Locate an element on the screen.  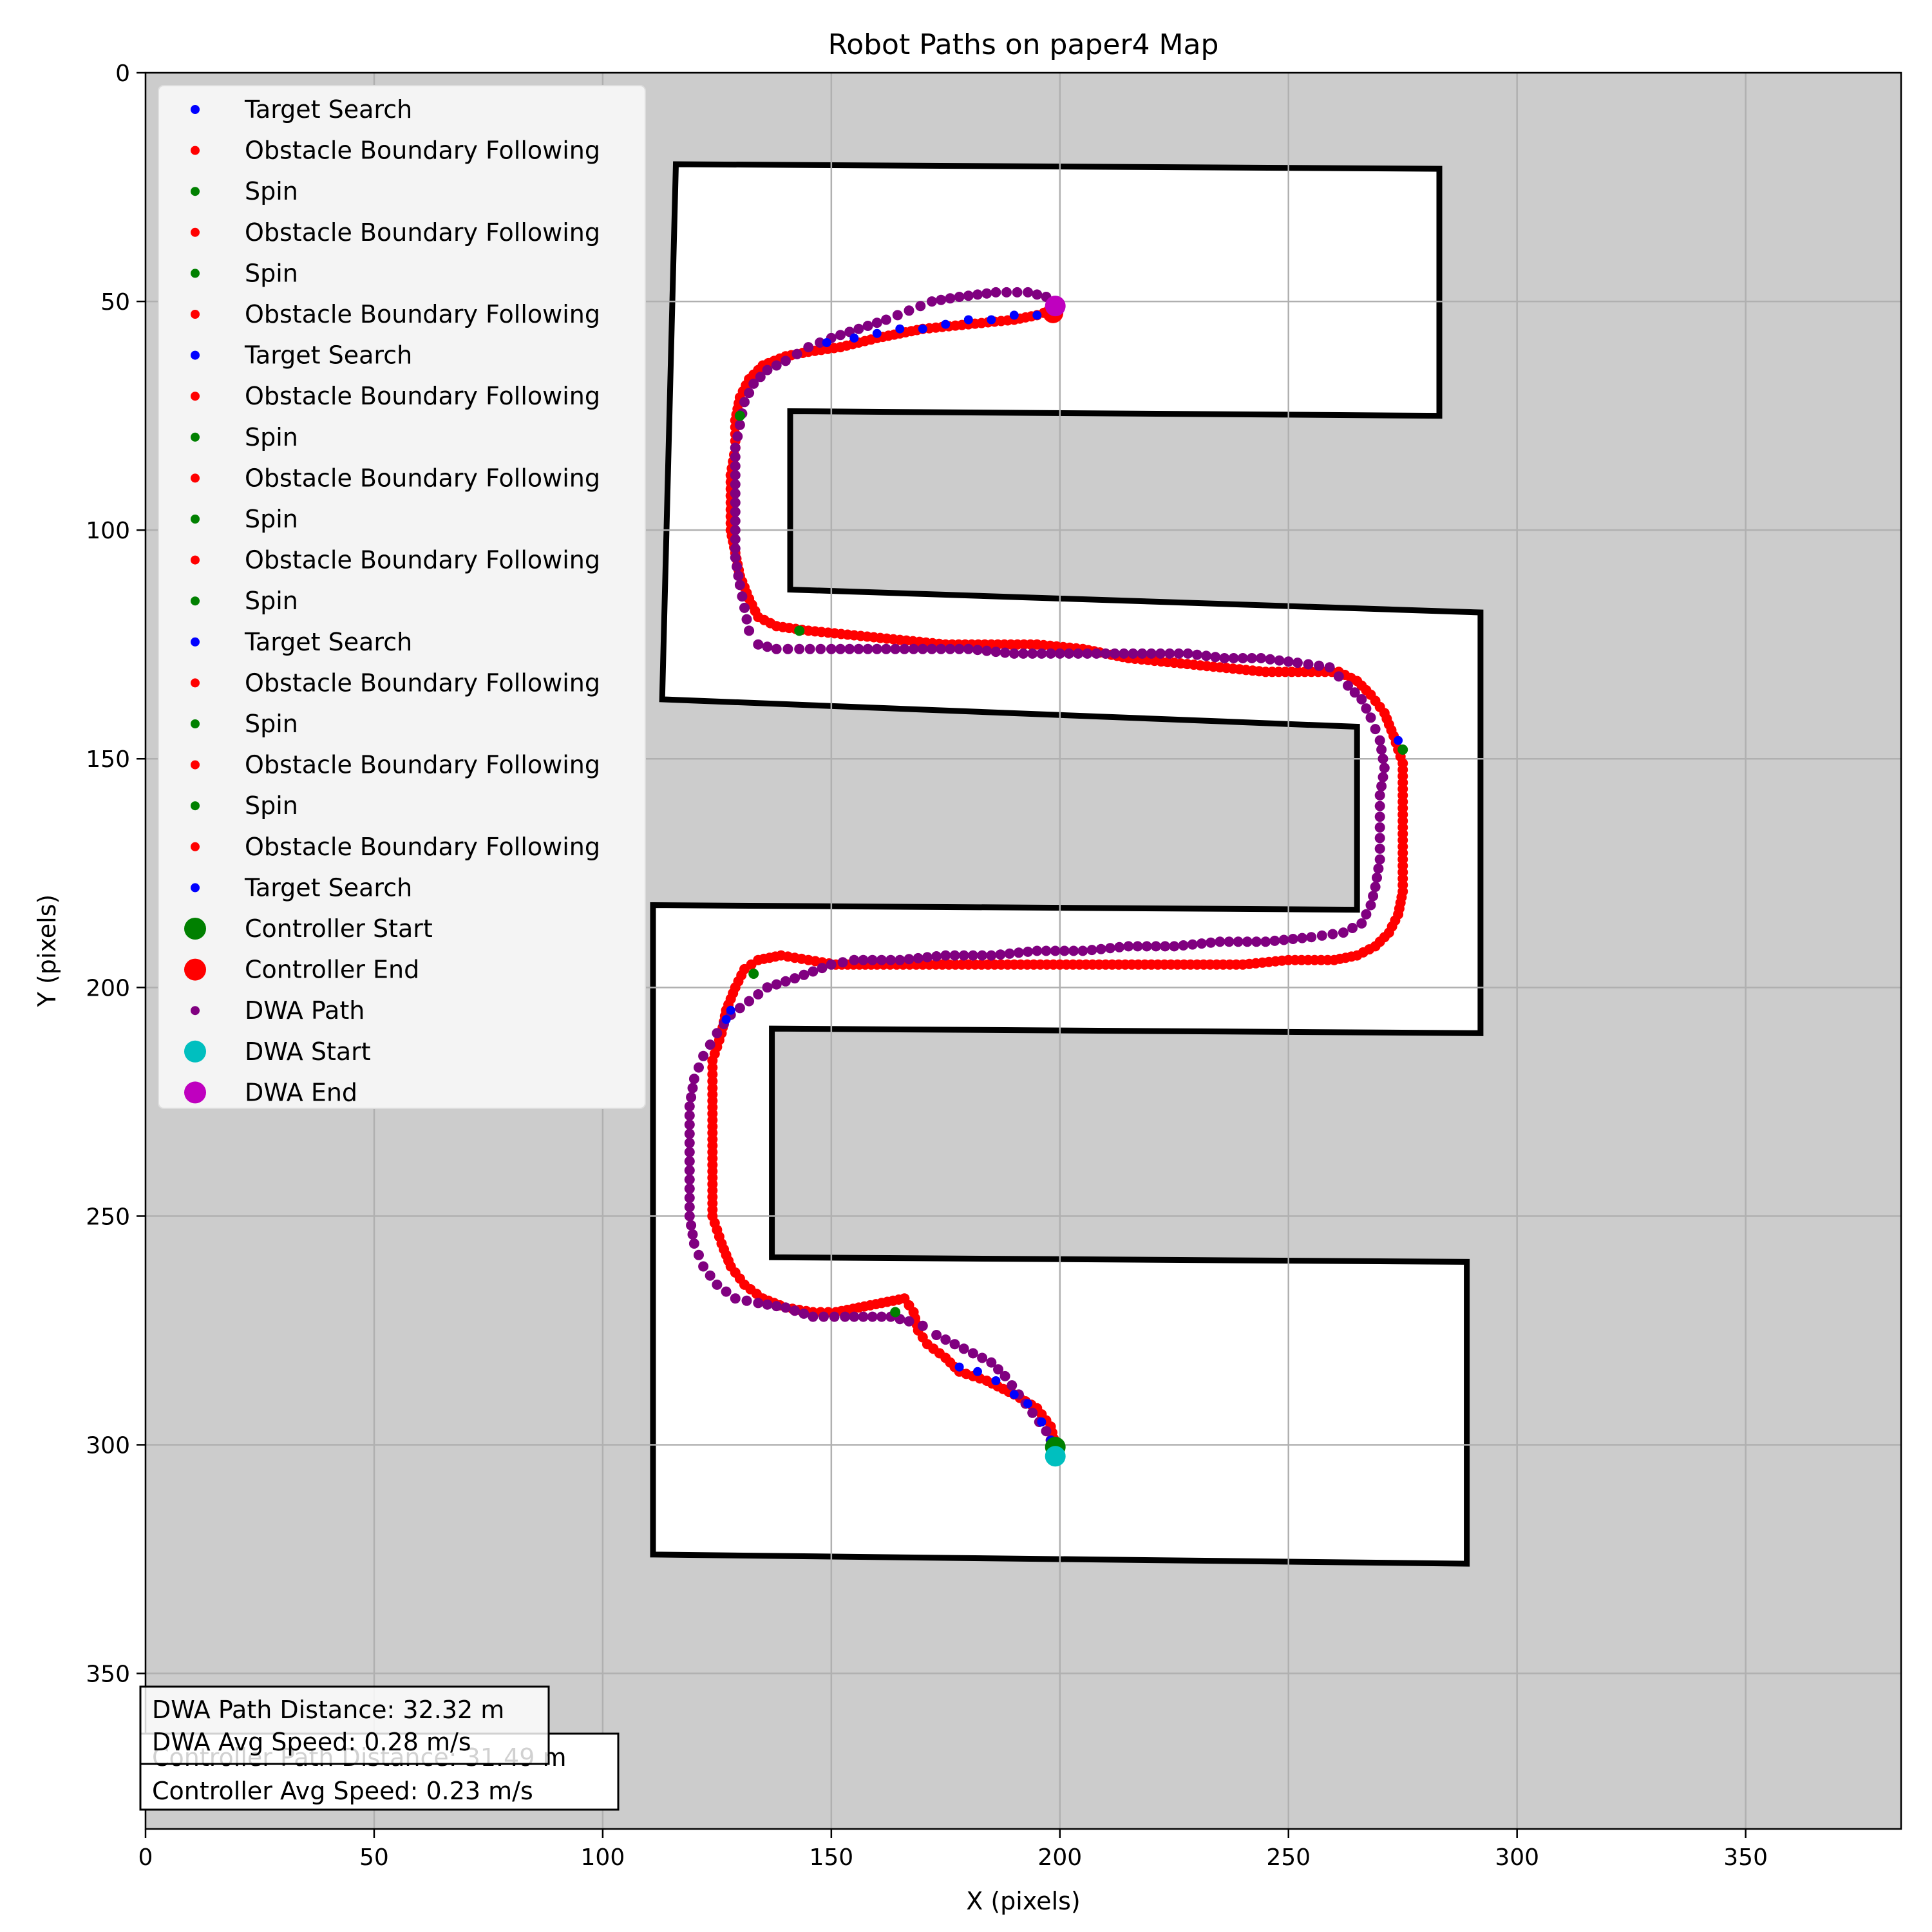
legend-label: Controller End is located at coordinates (332, 970).